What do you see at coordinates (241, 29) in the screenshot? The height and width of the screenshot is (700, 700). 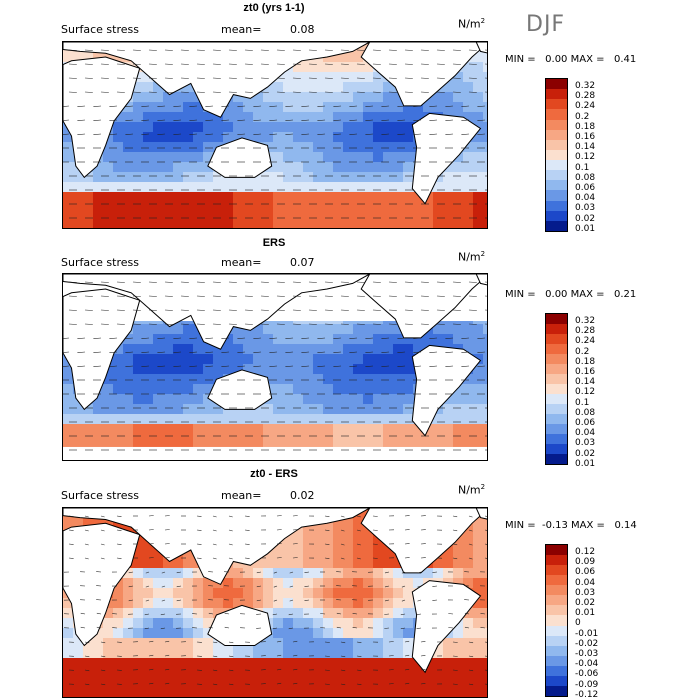 I see `mean-label: mean=` at bounding box center [241, 29].